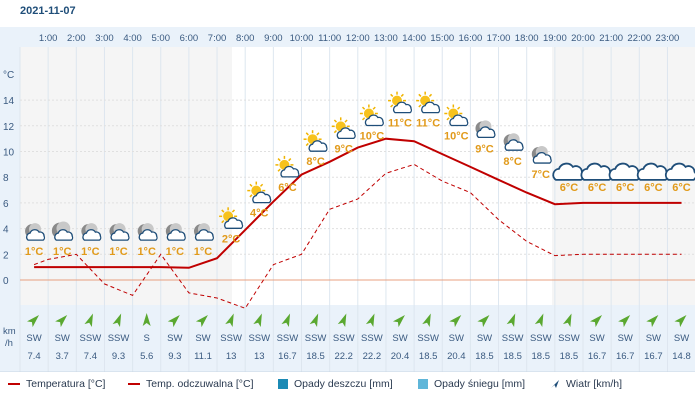  What do you see at coordinates (471, 38) in the screenshot?
I see `hour-tick-label: 16:00` at bounding box center [471, 38].